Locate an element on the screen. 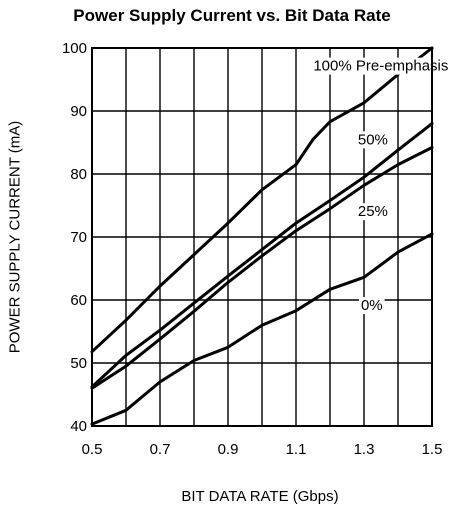 This screenshot has height=511, width=464. x-tick-label: 1.3 is located at coordinates (364, 449).